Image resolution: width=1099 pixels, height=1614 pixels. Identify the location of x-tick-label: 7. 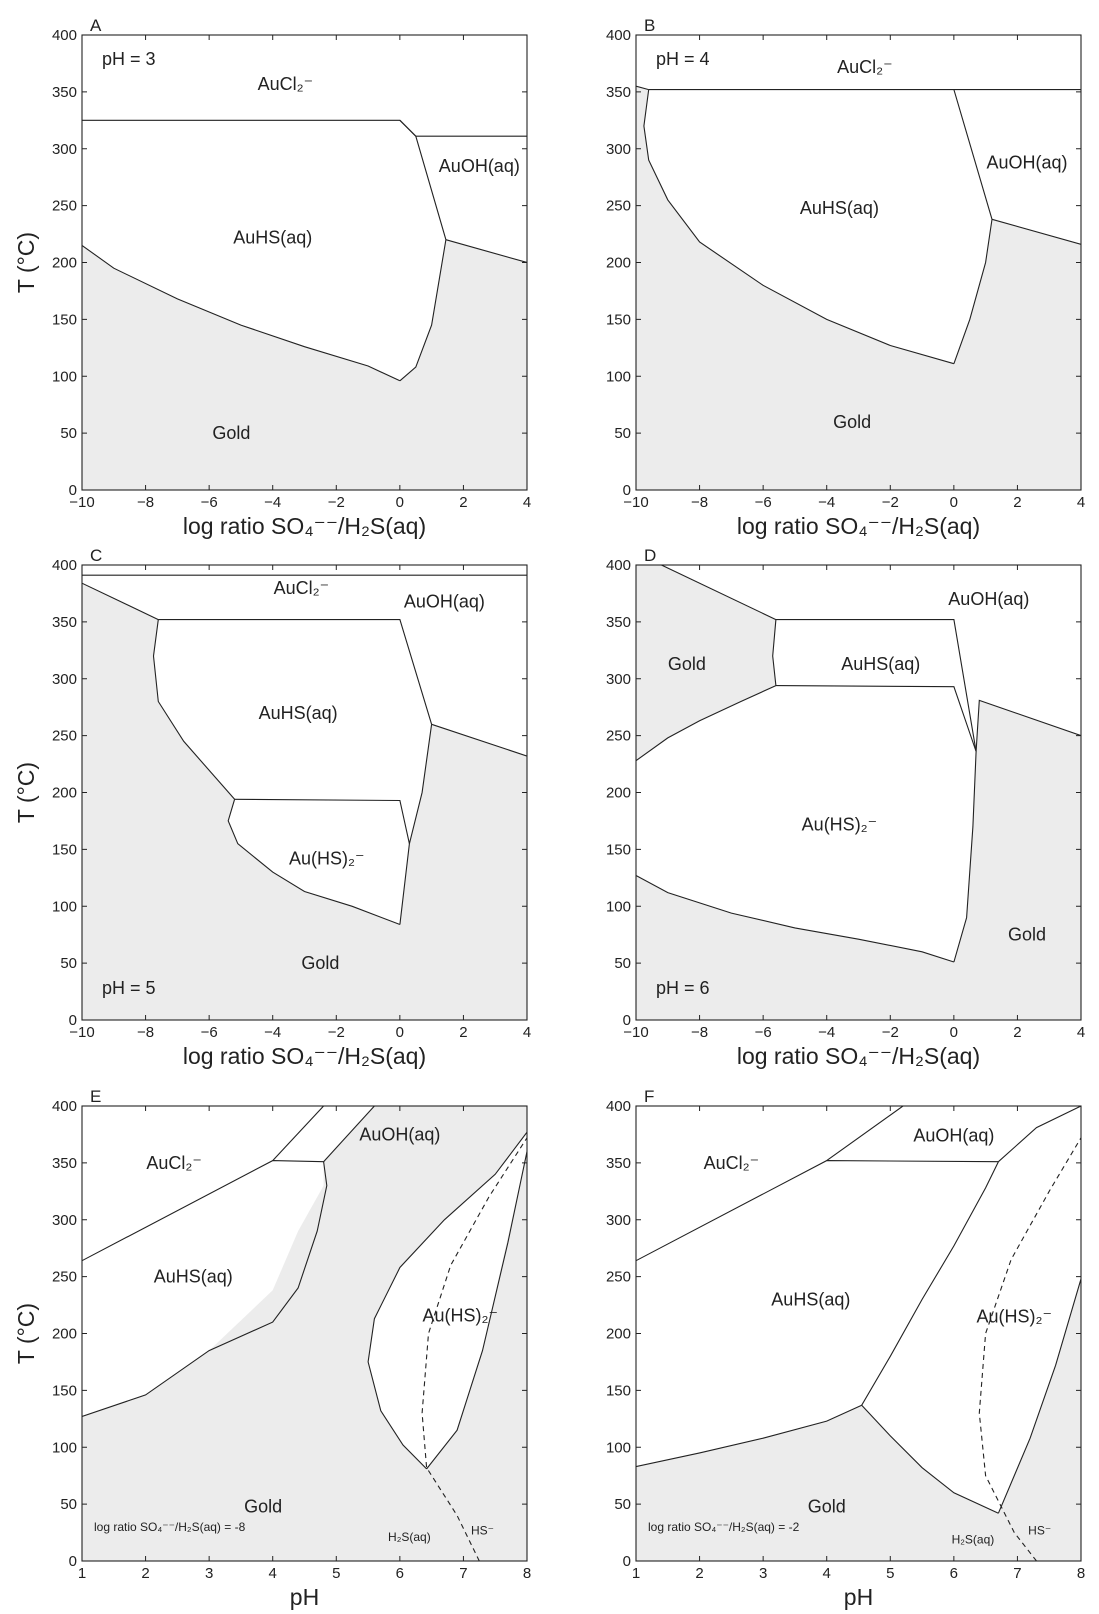
(463, 1573).